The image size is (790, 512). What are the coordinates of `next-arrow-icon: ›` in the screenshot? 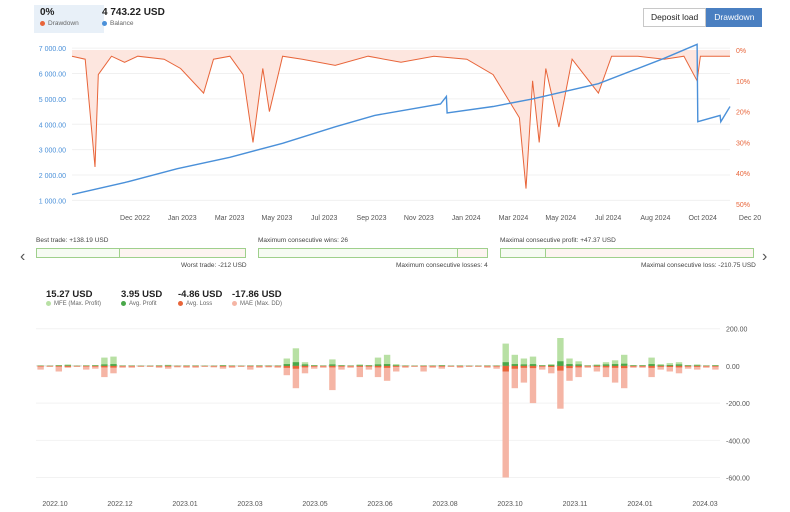 It's located at (765, 256).